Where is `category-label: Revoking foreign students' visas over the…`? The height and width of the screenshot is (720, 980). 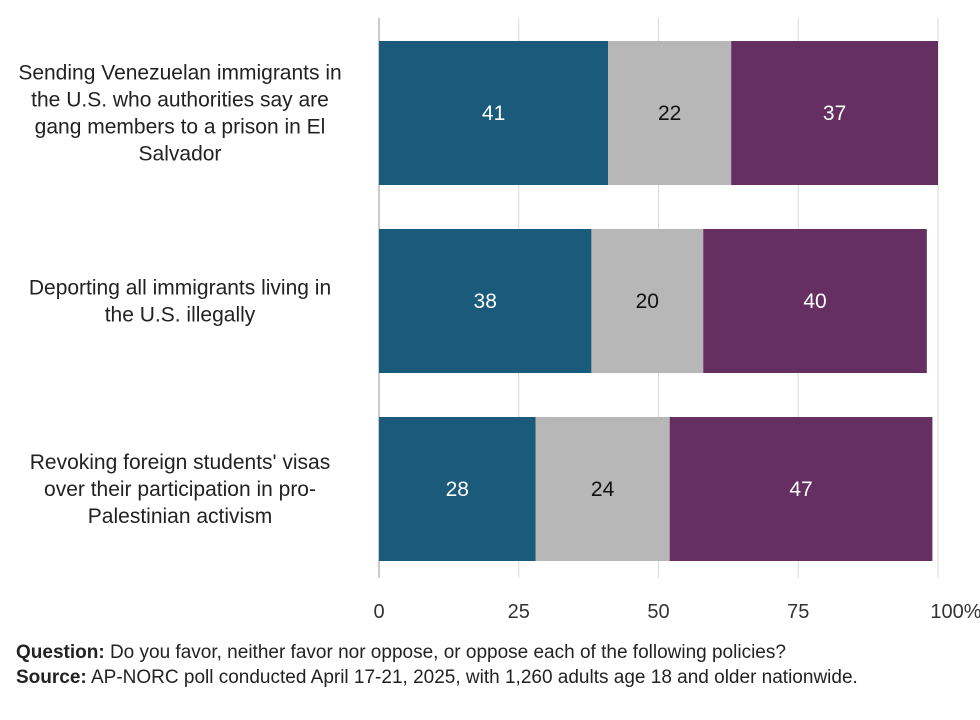 category-label: Revoking foreign students' visas over the… is located at coordinates (180, 489).